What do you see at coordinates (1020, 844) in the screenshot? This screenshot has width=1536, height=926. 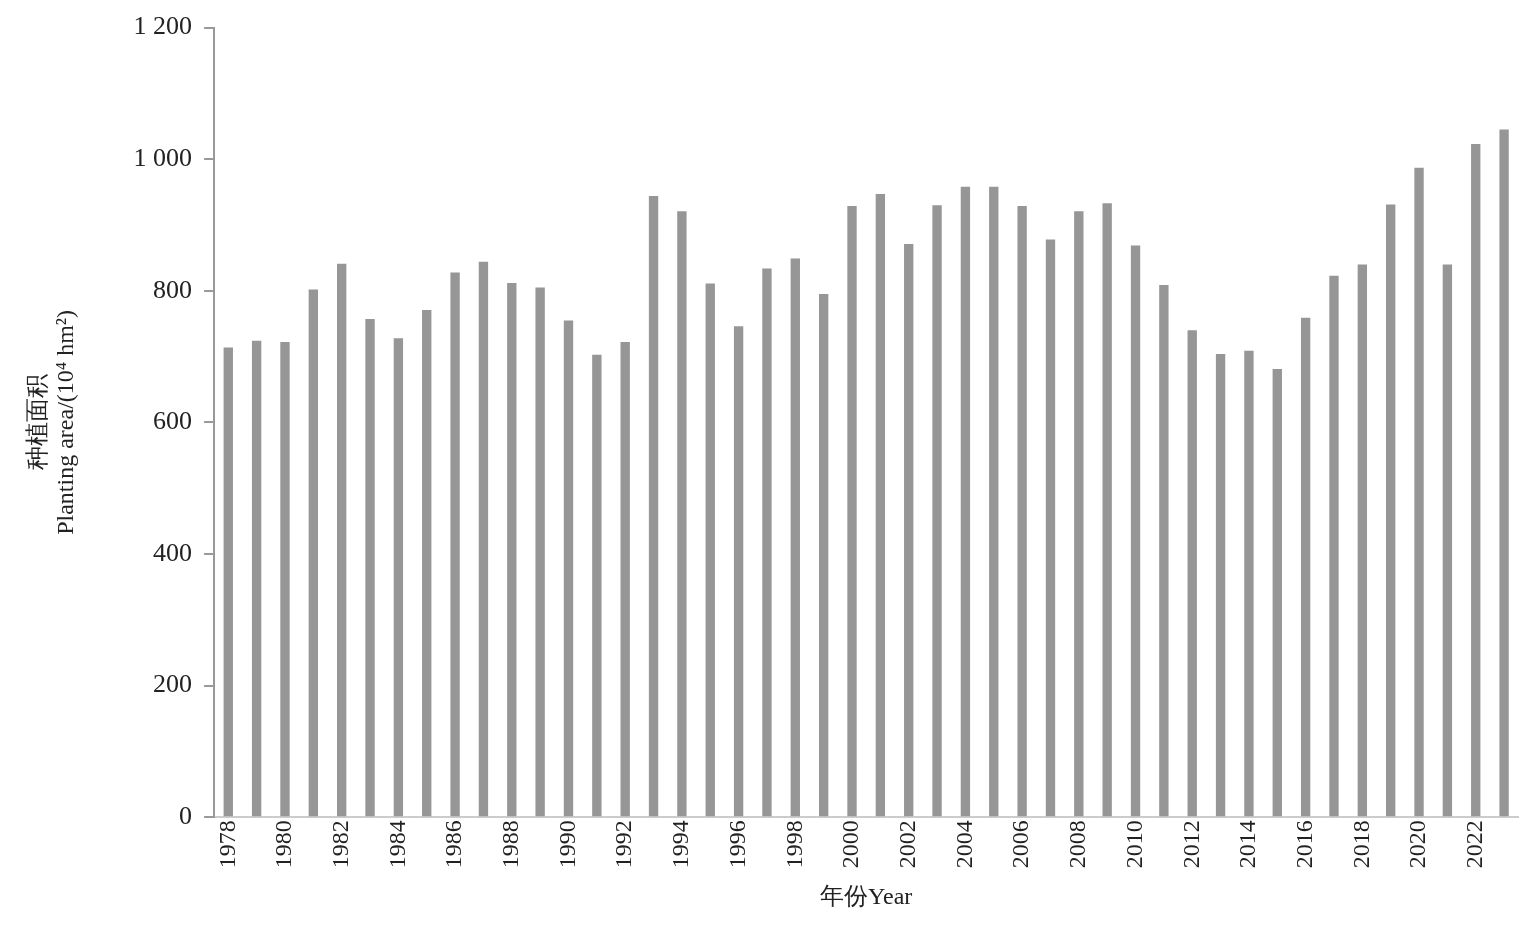 I see `x-tick-label: 2006` at bounding box center [1020, 844].